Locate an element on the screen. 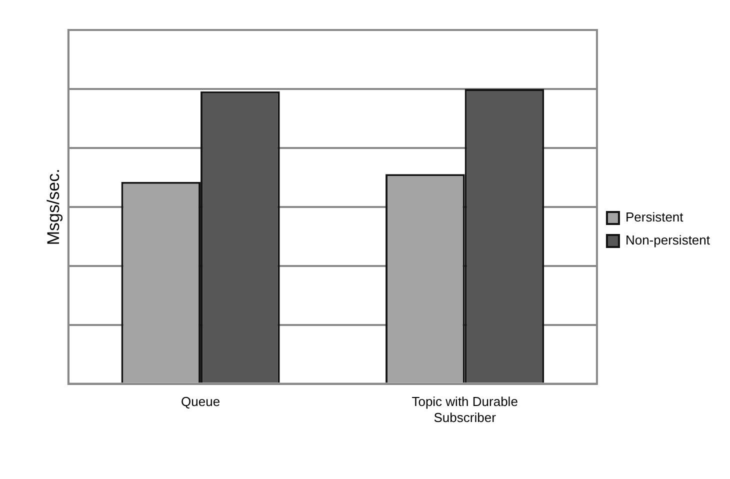 Image resolution: width=730 pixels, height=479 pixels. legend-label: Persistent is located at coordinates (654, 217).